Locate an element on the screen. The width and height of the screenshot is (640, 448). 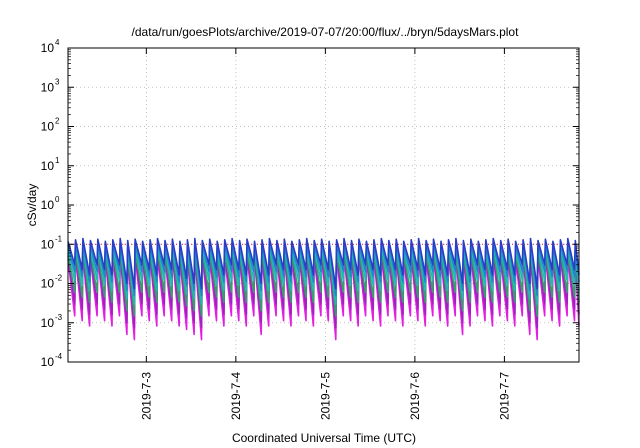
y-tick-exponent: -3 is located at coordinates (59, 317).